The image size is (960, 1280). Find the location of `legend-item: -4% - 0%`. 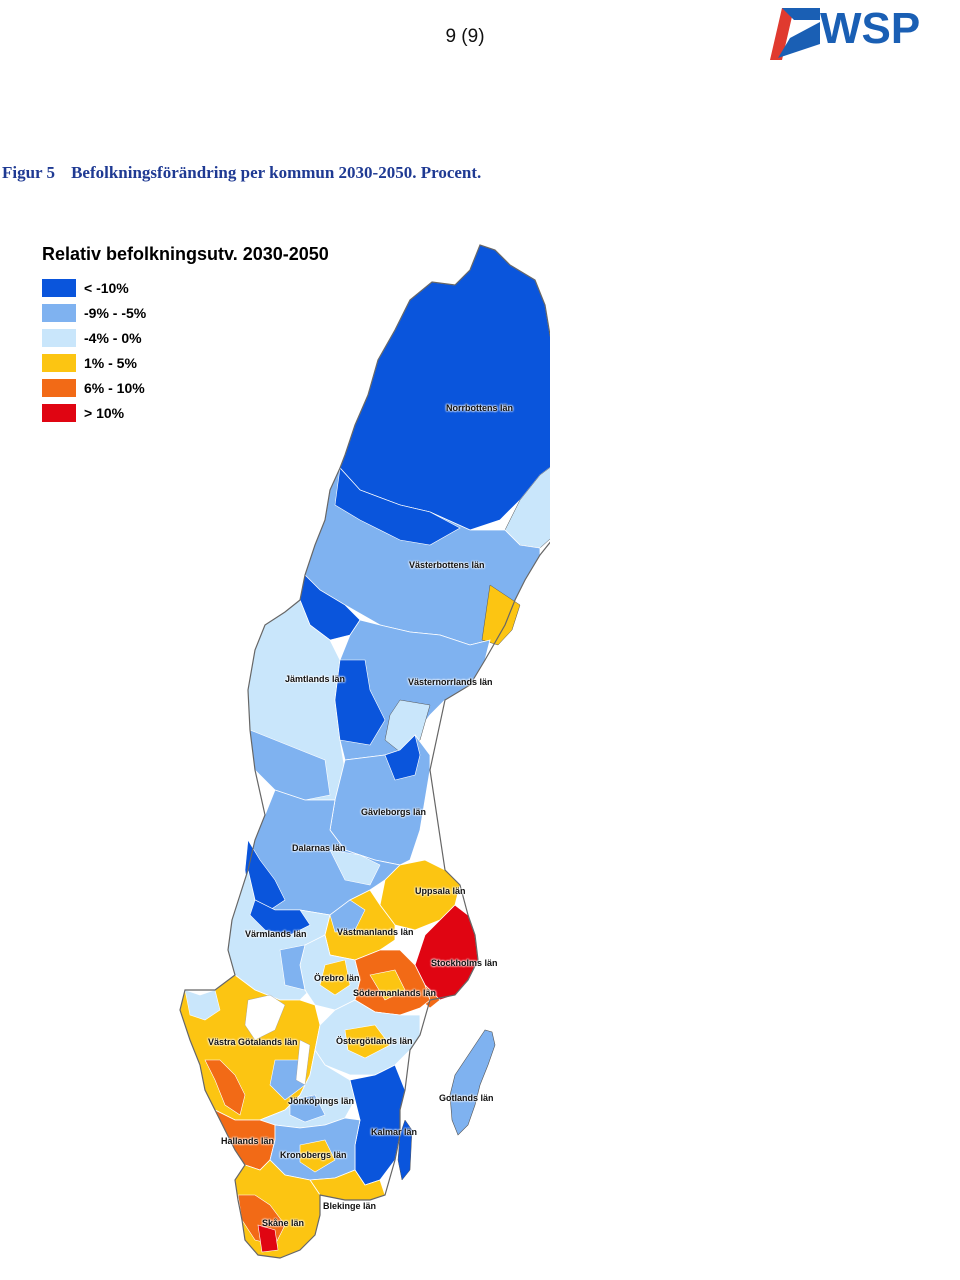

legend-item: -4% - 0% is located at coordinates (185, 337).